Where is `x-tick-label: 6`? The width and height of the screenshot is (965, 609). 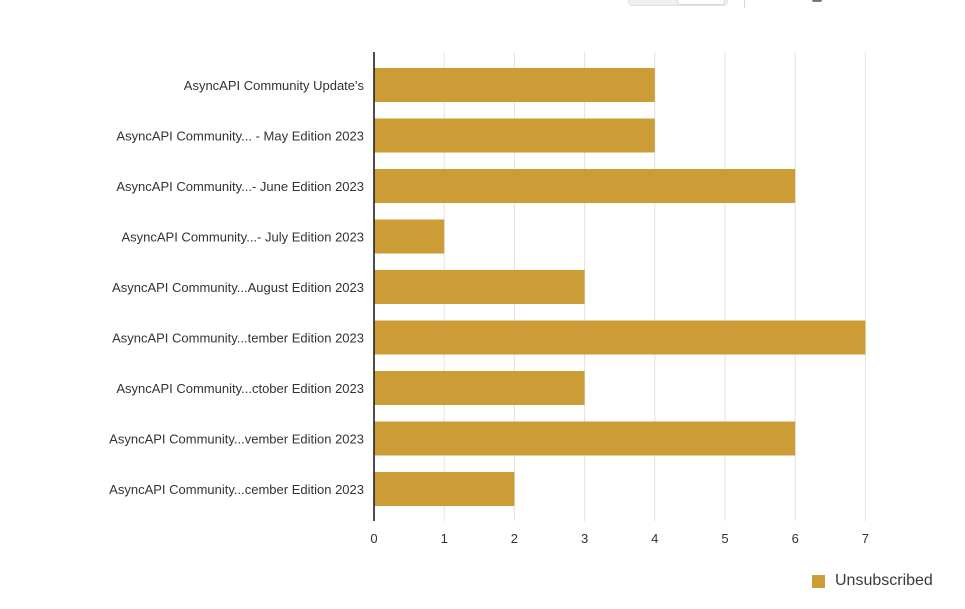
x-tick-label: 6 is located at coordinates (795, 538).